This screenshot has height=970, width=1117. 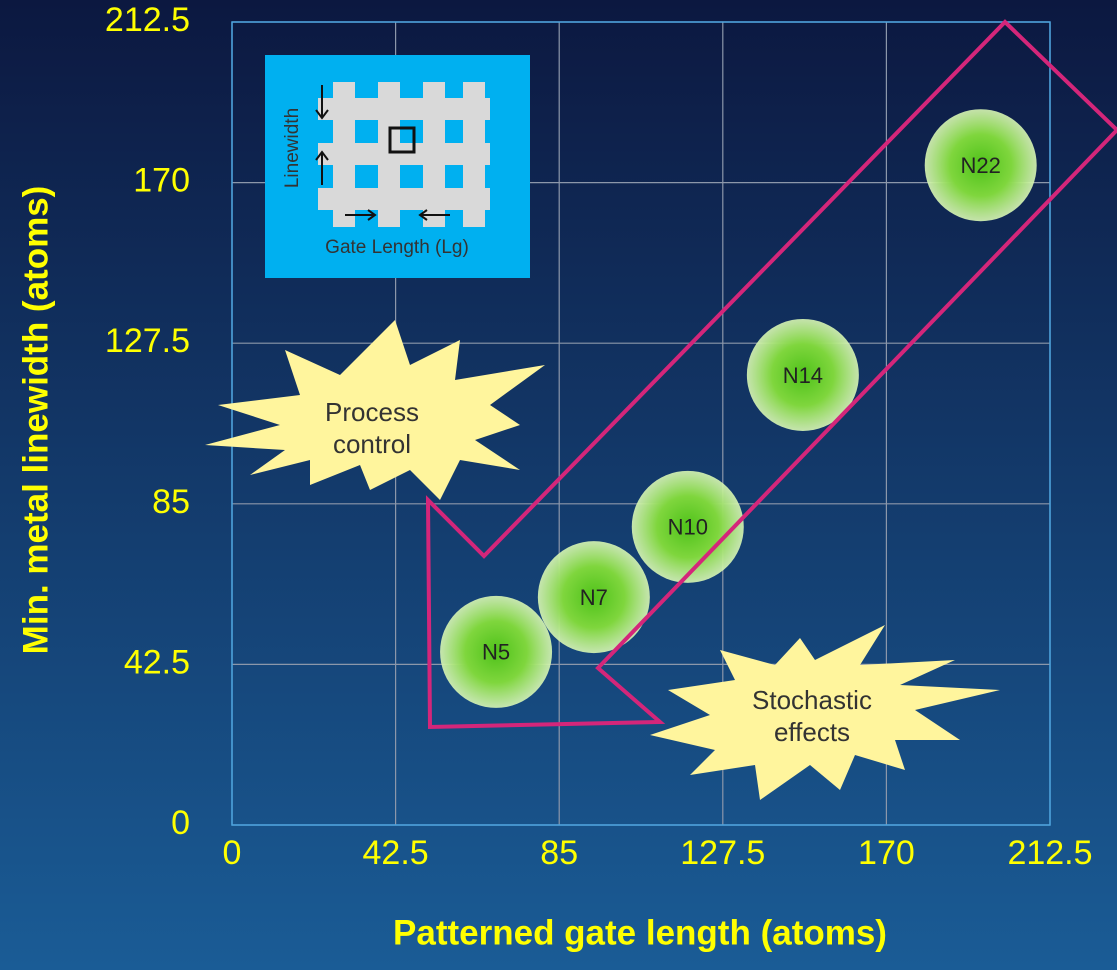 What do you see at coordinates (722, 853) in the screenshot?
I see `x-tick-label: 127.5` at bounding box center [722, 853].